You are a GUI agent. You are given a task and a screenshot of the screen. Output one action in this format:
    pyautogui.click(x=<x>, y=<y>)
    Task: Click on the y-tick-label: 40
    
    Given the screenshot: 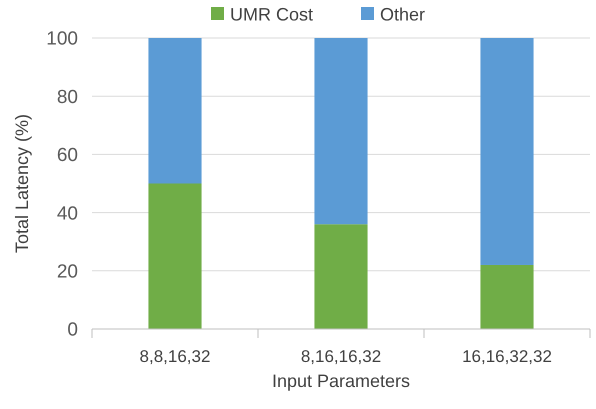 What is the action you would take?
    pyautogui.click(x=67, y=213)
    